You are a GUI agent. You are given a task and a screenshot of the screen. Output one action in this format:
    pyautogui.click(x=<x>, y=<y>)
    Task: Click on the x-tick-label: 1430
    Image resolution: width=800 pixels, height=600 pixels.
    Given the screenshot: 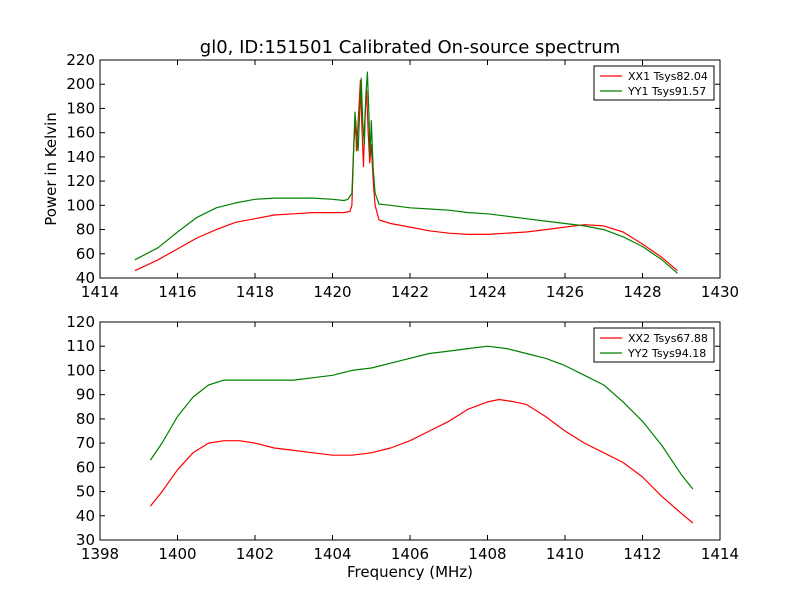 What is the action you would take?
    pyautogui.click(x=720, y=292)
    